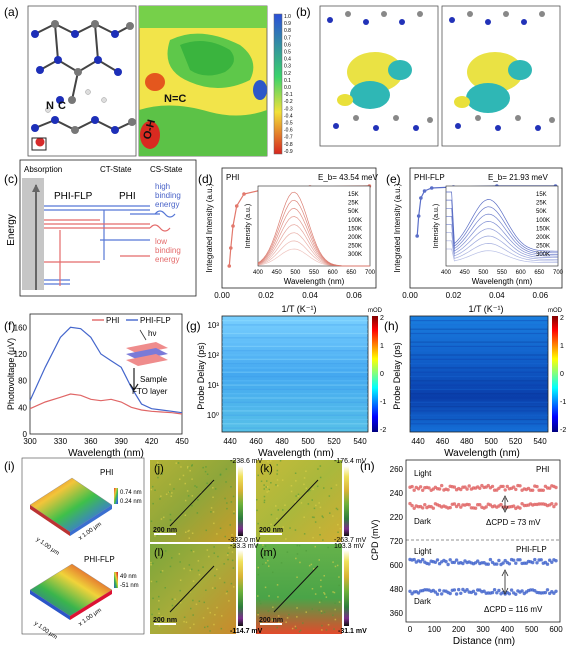 The height and width of the screenshot is (649, 584). What do you see at coordinates (375, 540) in the screenshot?
I see `plot-n-ylabel: CPD (mV)` at bounding box center [375, 540].